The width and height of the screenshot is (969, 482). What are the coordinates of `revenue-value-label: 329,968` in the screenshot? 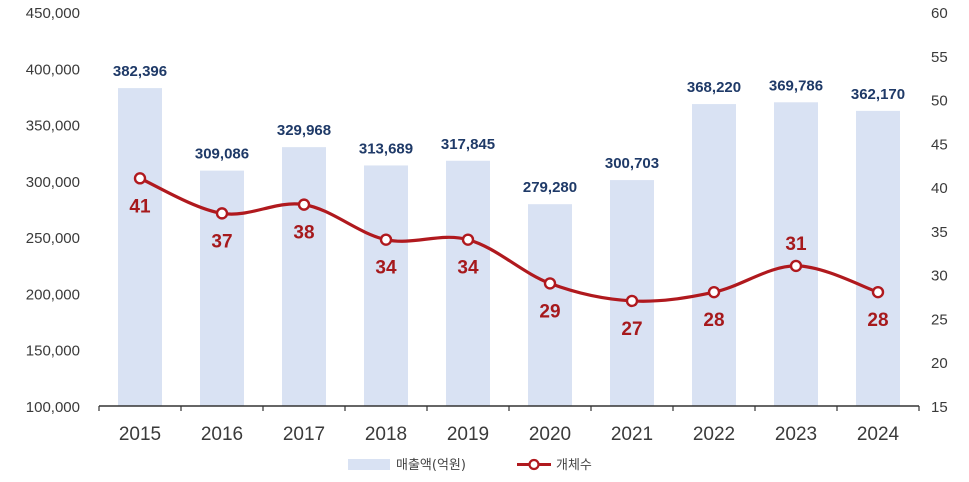 It's located at (304, 130).